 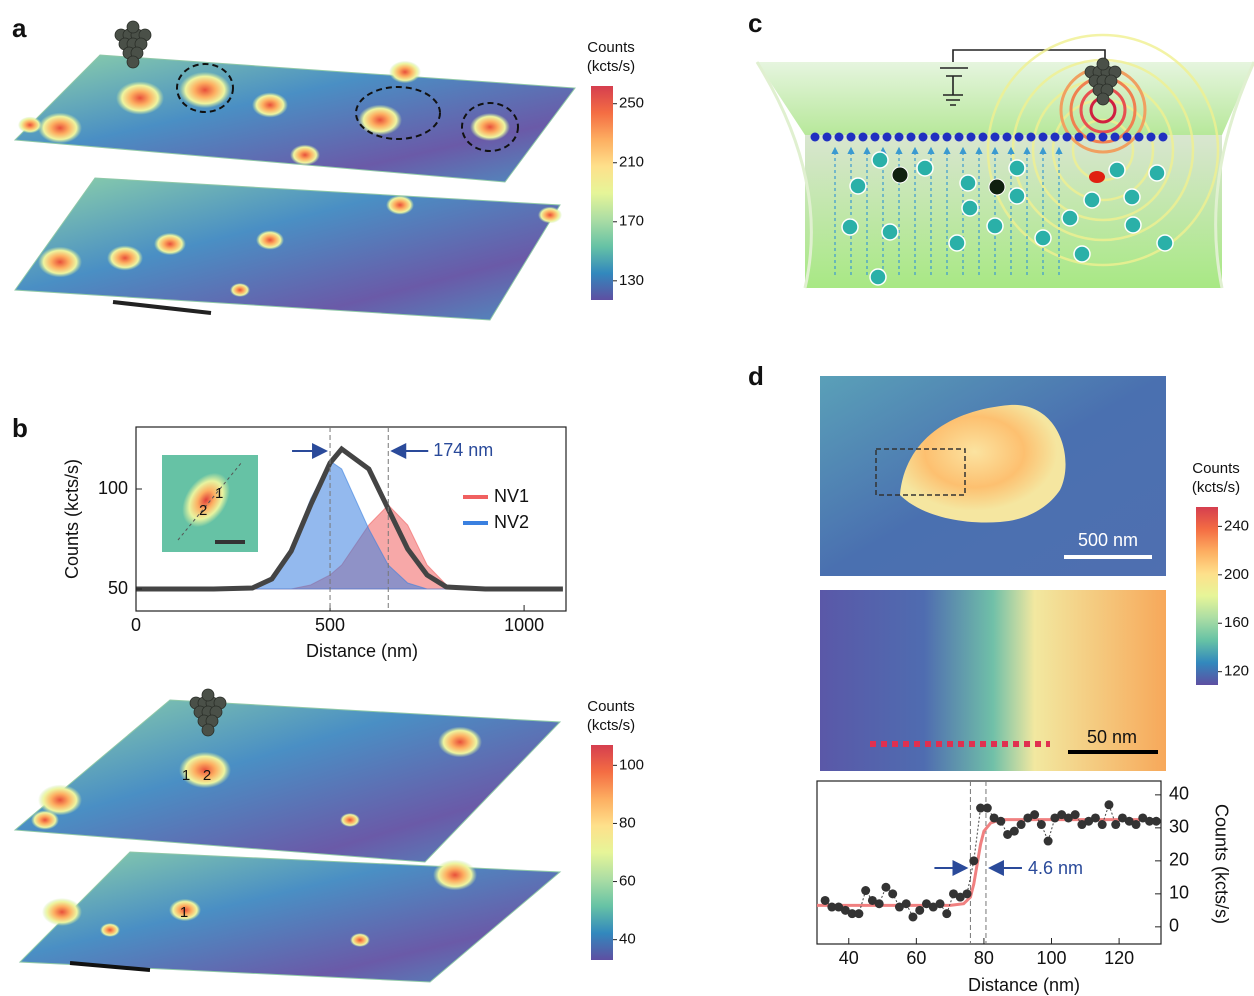 I want to click on colorbar-tick-label: 210, so click(x=631, y=162).